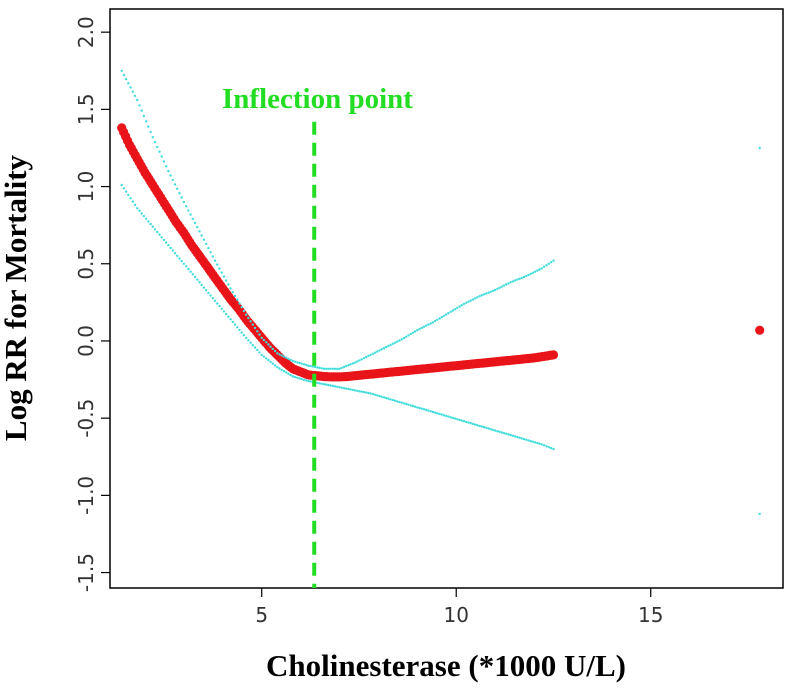 The width and height of the screenshot is (786, 689). Describe the element at coordinates (86, 187) in the screenshot. I see `y-tick-label: 1.0` at that location.